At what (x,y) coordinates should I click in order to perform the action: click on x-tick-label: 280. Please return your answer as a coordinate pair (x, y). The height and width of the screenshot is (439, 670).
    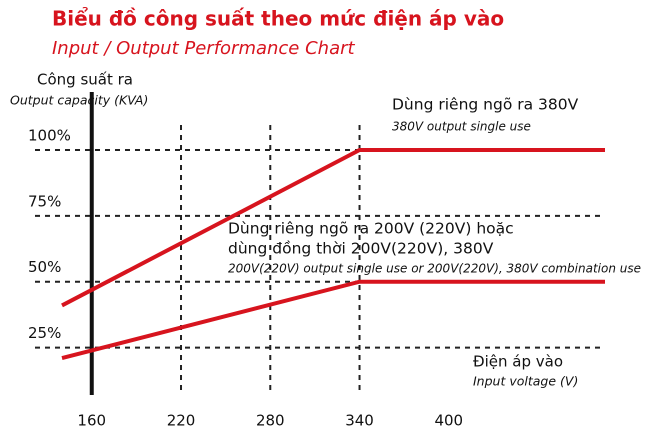
    Looking at the image, I should click on (270, 421).